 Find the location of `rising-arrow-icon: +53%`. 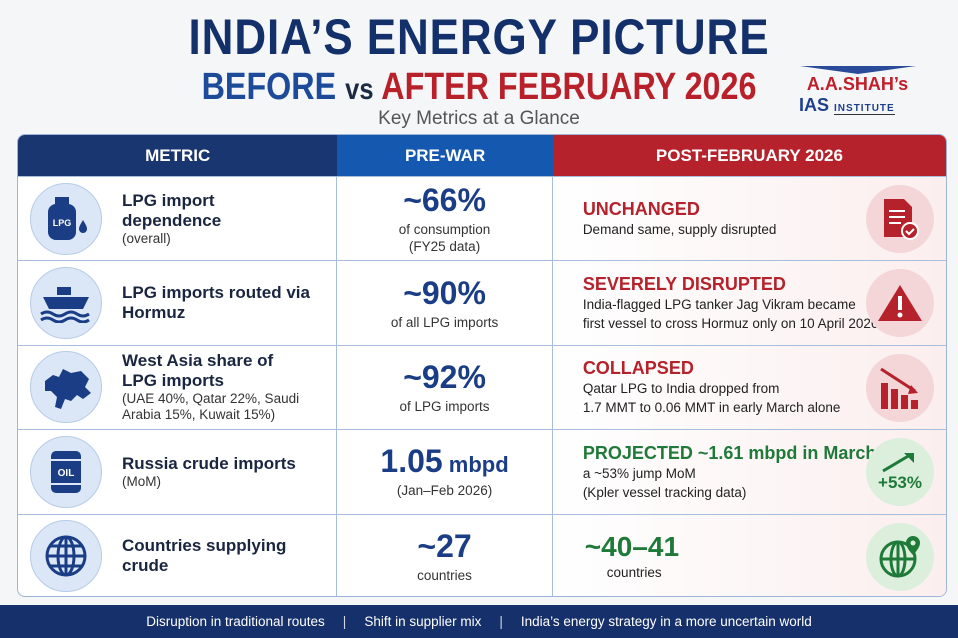

rising-arrow-icon: +53% is located at coordinates (900, 472).